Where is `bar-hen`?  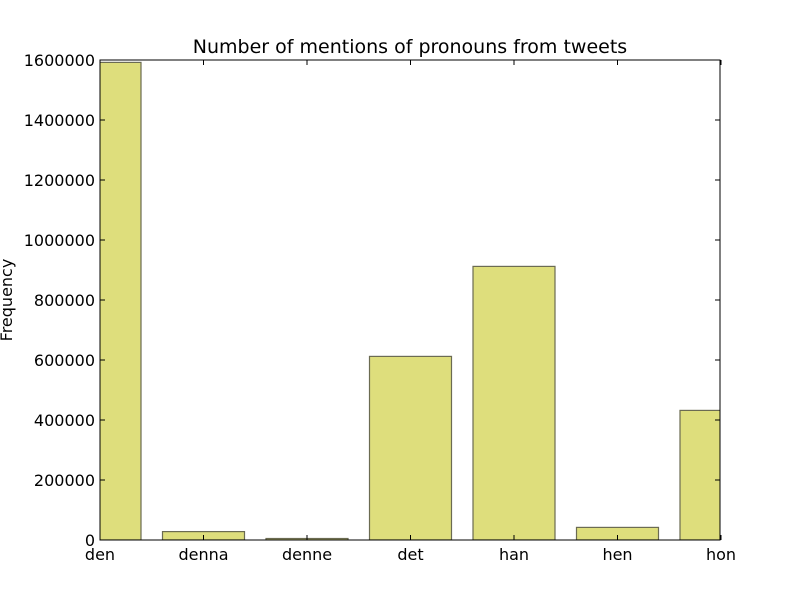
bar-hen is located at coordinates (617, 533).